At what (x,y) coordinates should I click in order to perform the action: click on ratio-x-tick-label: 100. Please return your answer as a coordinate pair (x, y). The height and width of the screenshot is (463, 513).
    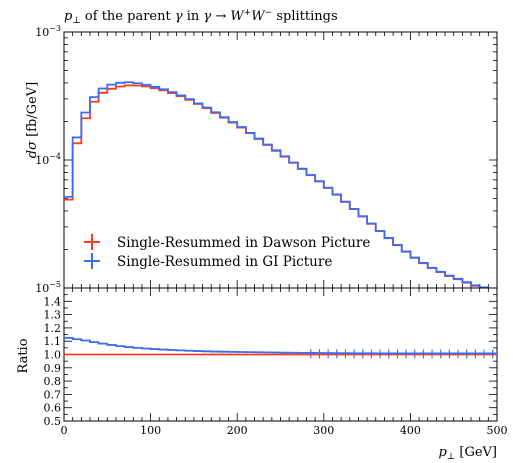
    Looking at the image, I should click on (150, 430).